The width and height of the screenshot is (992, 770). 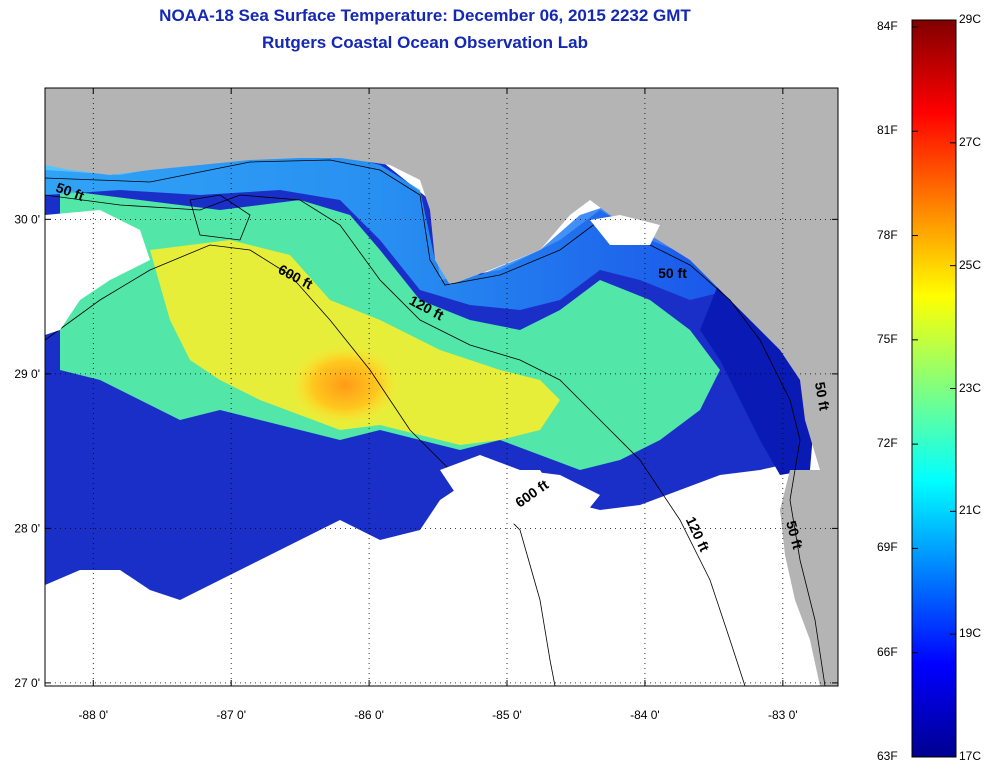 What do you see at coordinates (625, 230) in the screenshot?
I see `cloud-patch-east` at bounding box center [625, 230].